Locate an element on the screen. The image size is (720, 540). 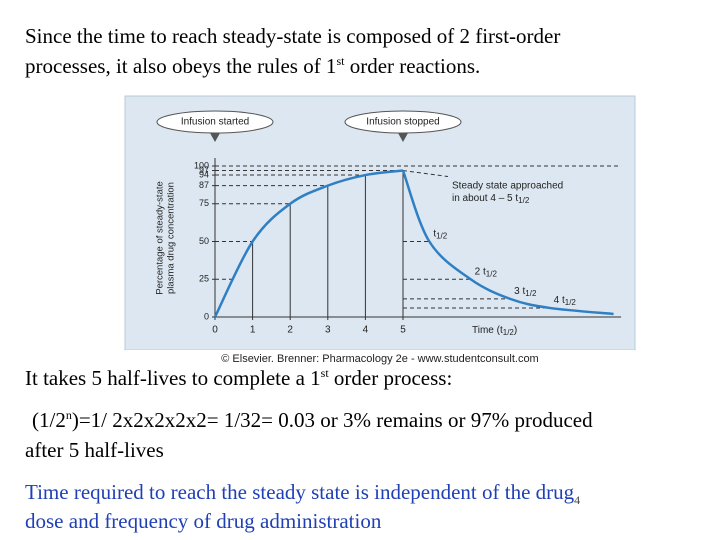
x-axis-label: Time (t1/2) is located at coordinates (494, 331).